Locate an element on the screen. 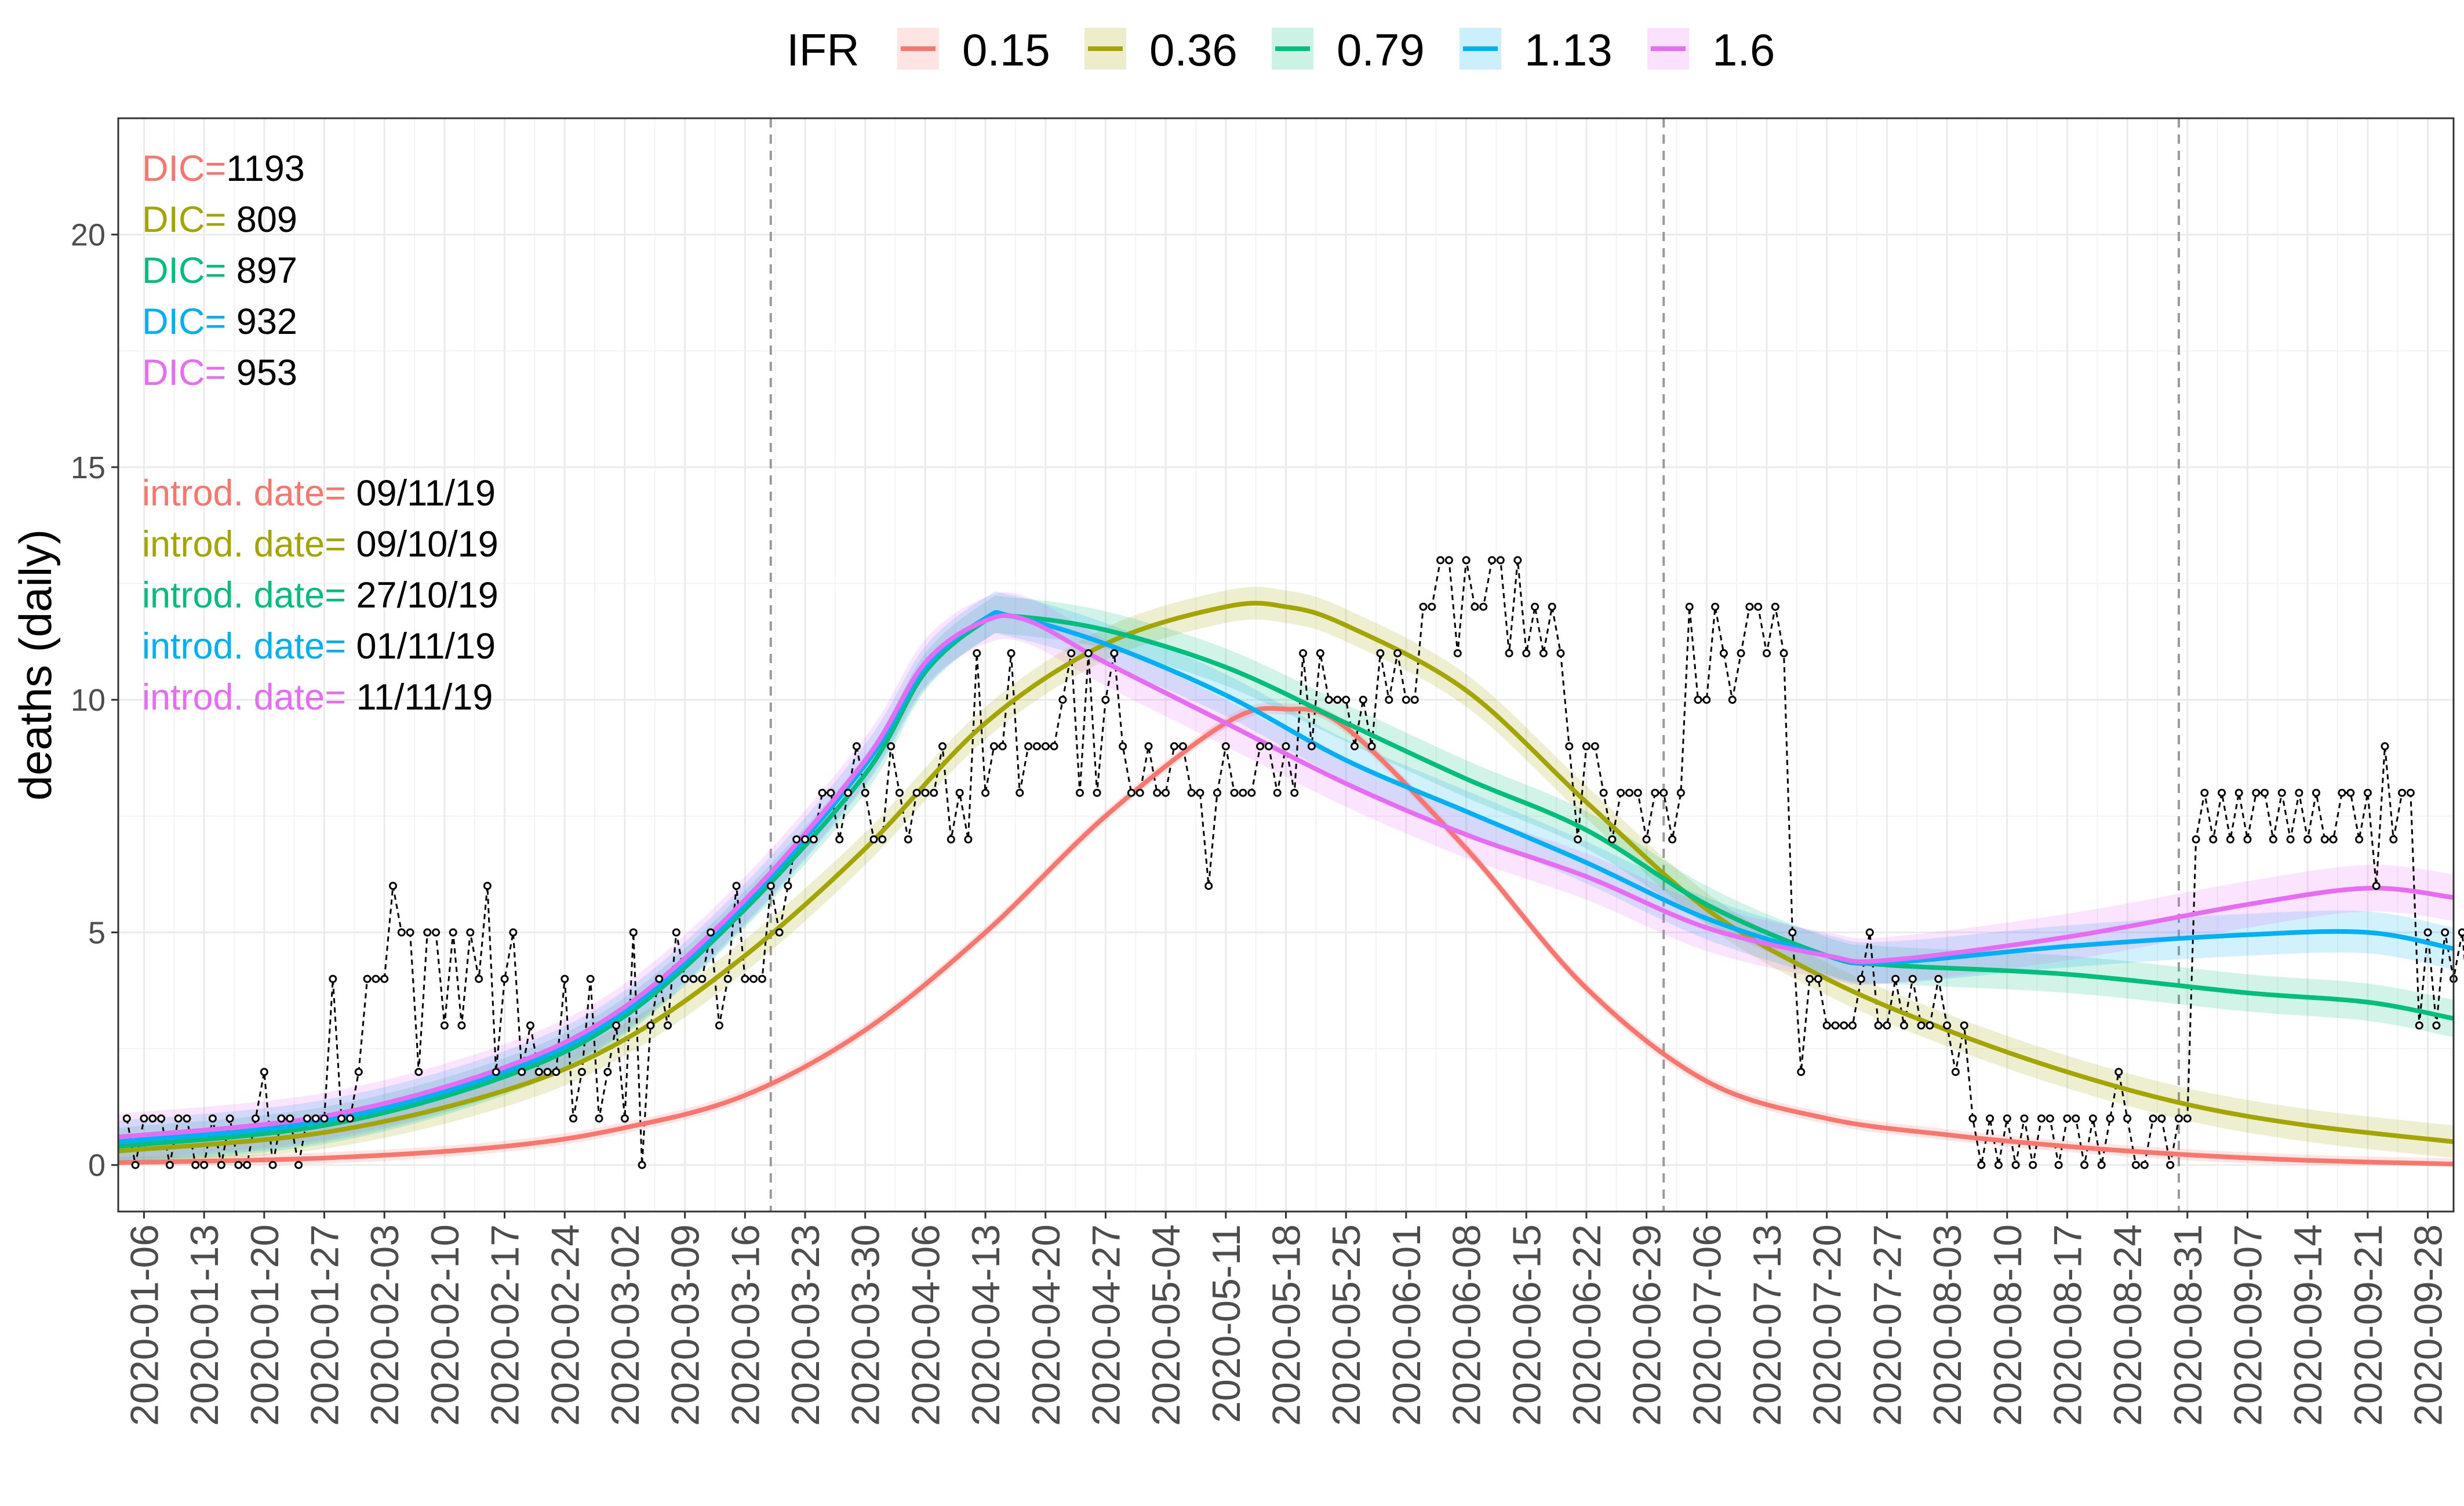  x-tick-label-15: 2020-04-20 is located at coordinates (1046, 1325).